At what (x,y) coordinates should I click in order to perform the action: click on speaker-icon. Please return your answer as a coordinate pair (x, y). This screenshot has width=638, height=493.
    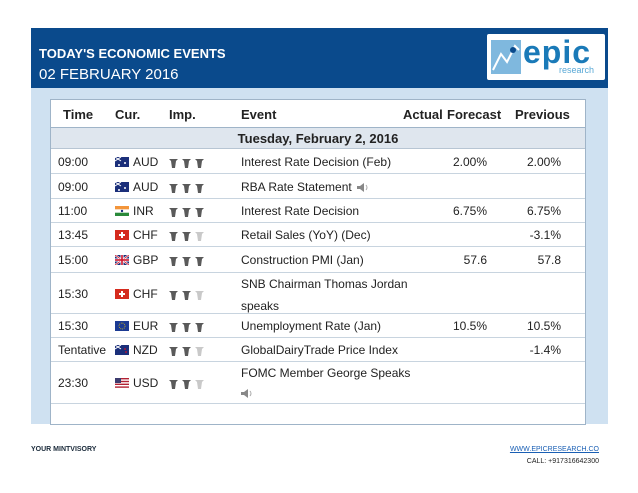
    Looking at the image, I should click on (246, 394).